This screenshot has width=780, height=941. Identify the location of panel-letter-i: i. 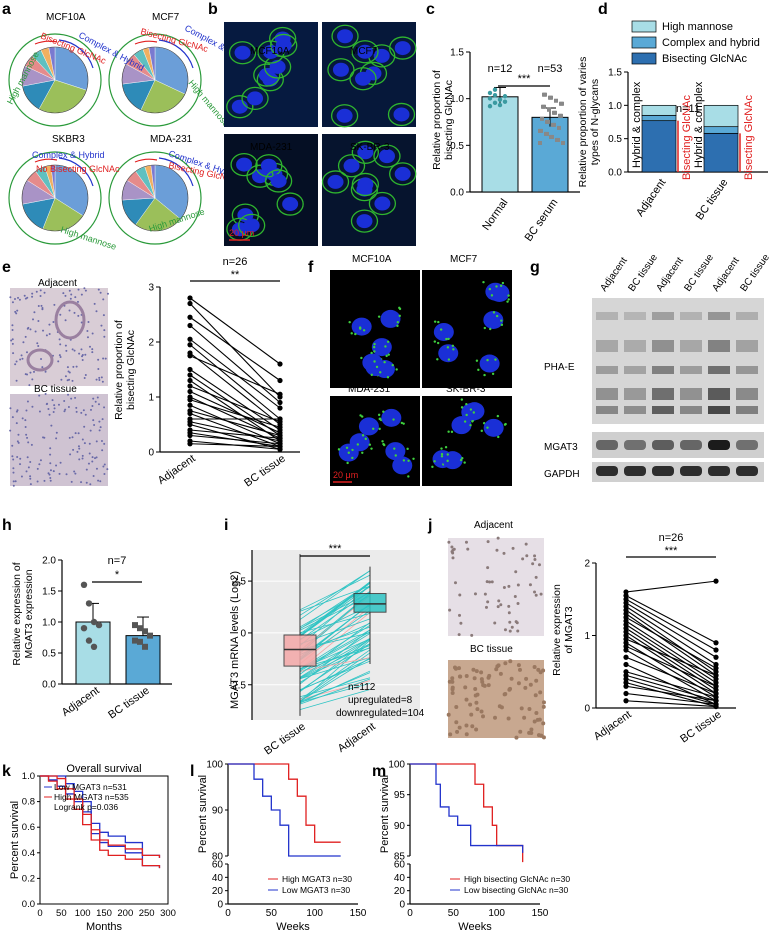
(226, 525).